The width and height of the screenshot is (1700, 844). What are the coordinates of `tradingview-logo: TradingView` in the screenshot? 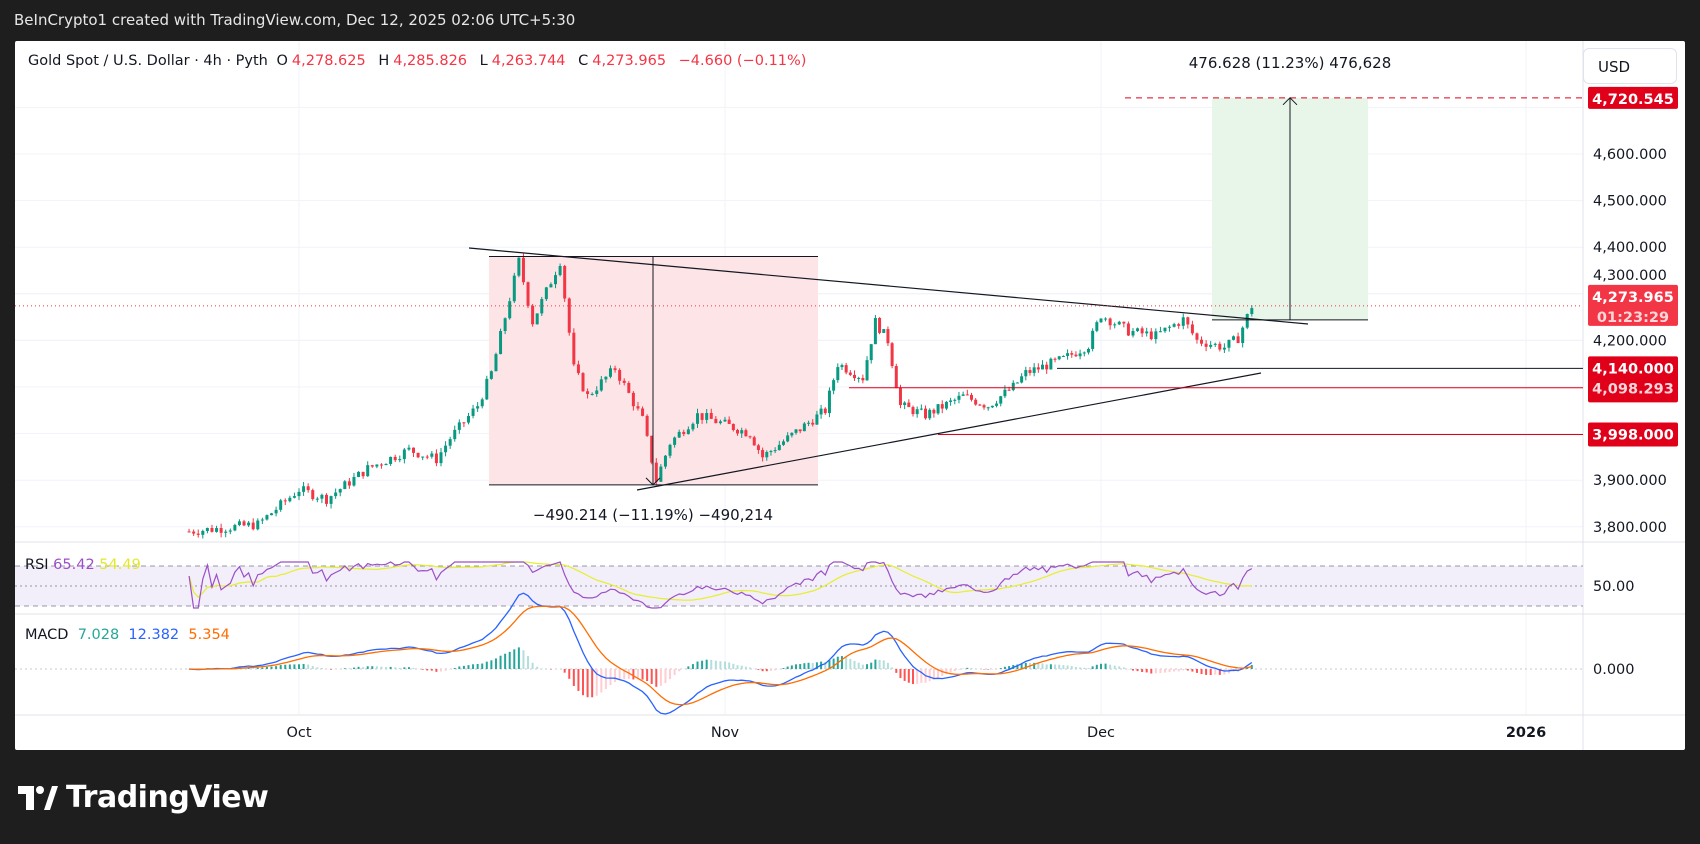 It's located at (143, 797).